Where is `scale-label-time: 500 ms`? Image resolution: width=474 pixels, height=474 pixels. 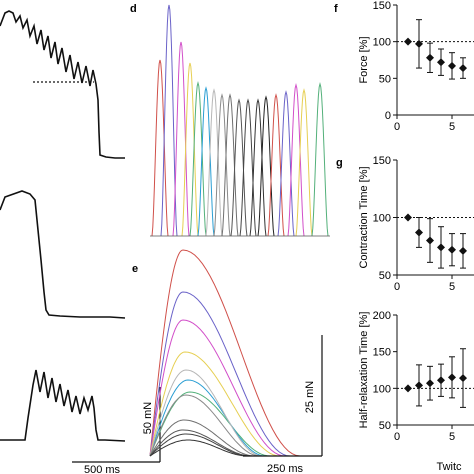 scale-label-time: 500 ms is located at coordinates (102, 469).